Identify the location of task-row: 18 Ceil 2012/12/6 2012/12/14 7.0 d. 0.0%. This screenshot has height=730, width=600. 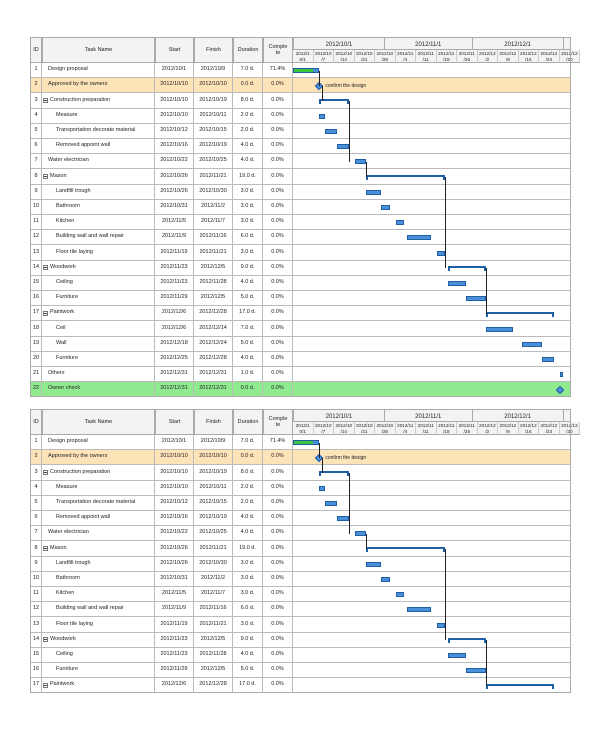
(300, 329).